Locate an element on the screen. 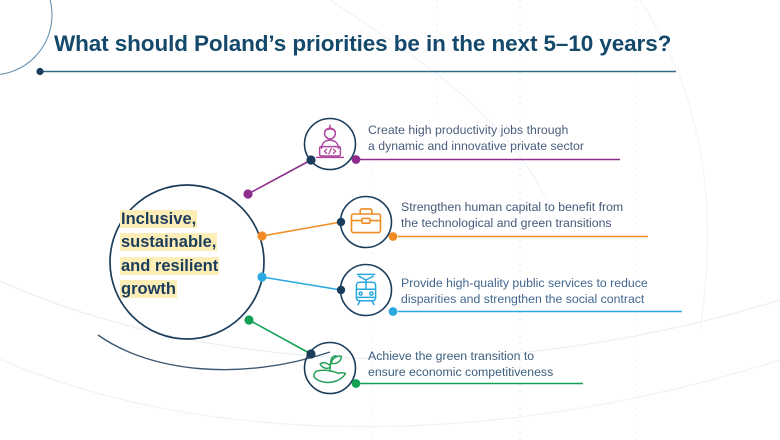 Image resolution: width=780 pixels, height=440 pixels. branch-node-human-capital is located at coordinates (494, 222).